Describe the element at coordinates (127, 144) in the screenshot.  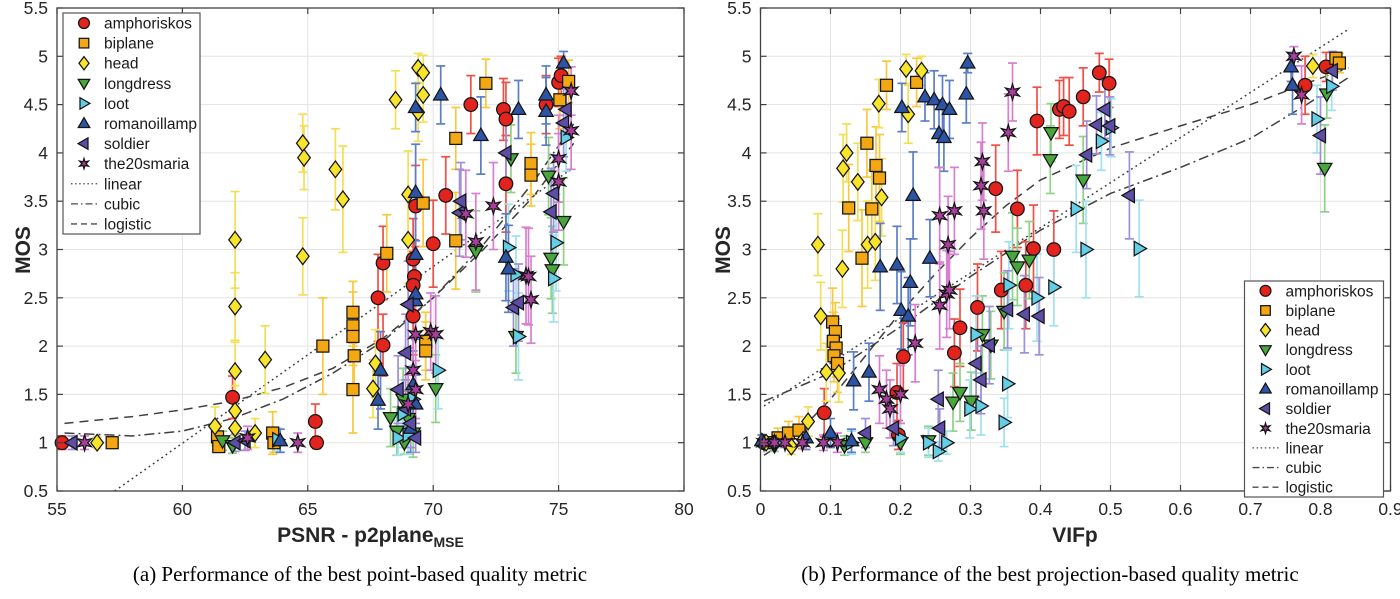
I see `legend-label-soldier: soldier` at that location.